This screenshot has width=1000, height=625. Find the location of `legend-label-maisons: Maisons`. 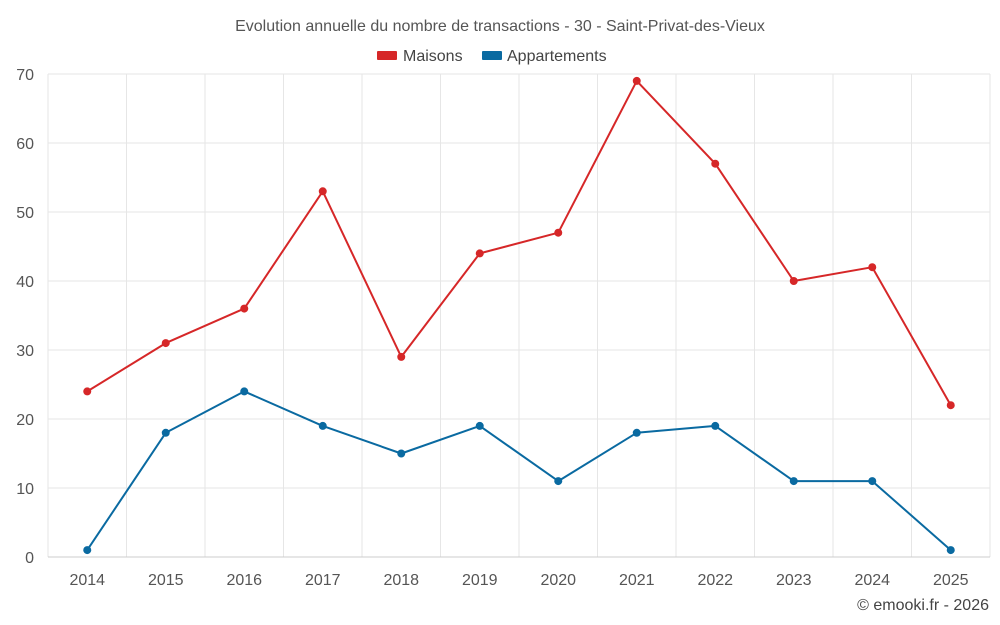

legend-label-maisons: Maisons is located at coordinates (433, 56).